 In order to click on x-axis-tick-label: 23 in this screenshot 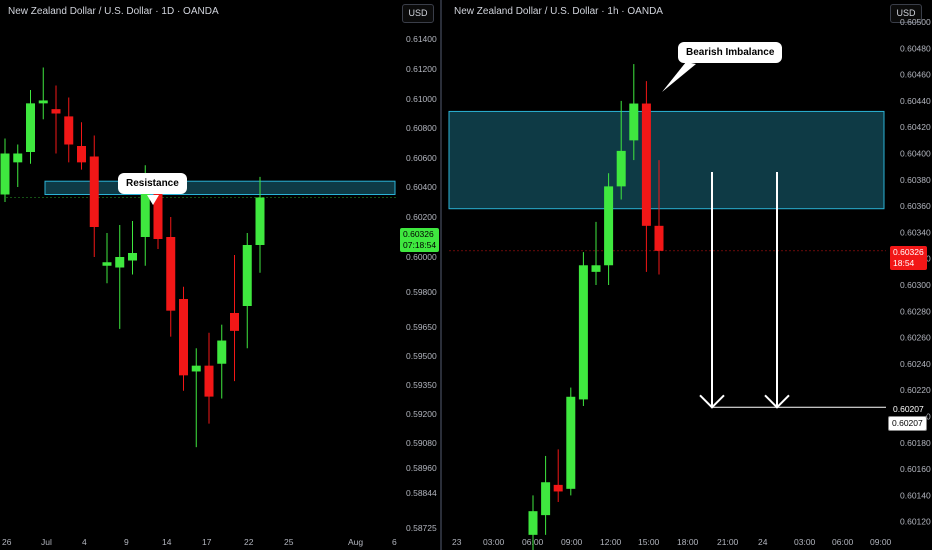, I will do `click(457, 542)`.